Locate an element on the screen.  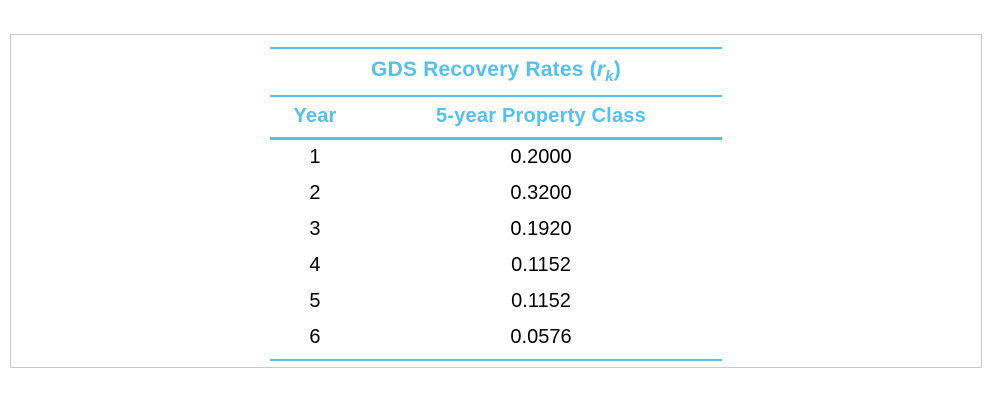
table-row: 1 0.2000 is located at coordinates (496, 158).